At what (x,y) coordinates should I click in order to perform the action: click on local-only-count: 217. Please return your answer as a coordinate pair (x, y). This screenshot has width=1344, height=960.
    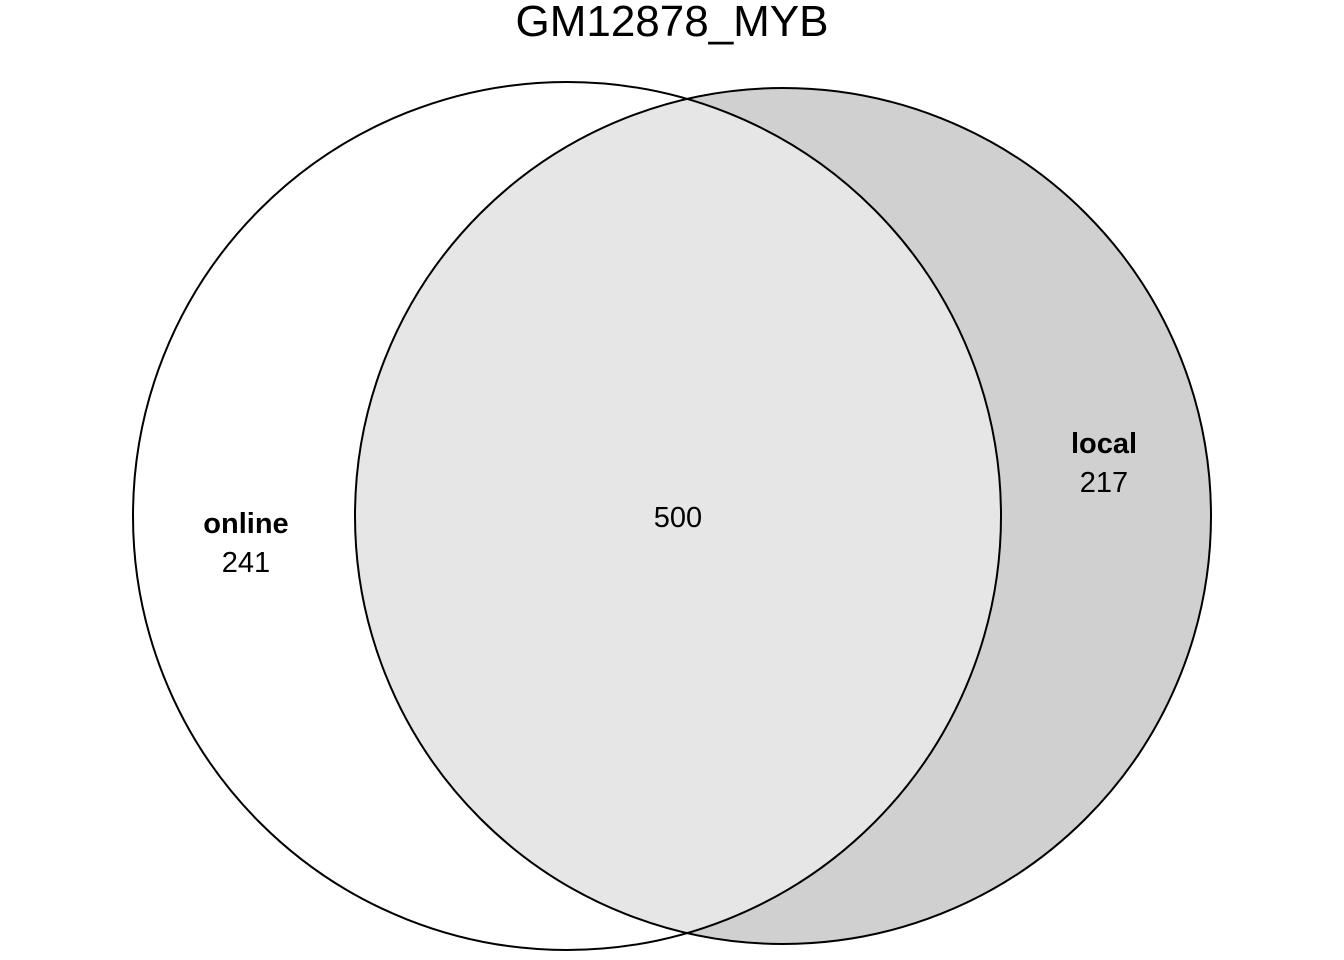
    Looking at the image, I should click on (1104, 483).